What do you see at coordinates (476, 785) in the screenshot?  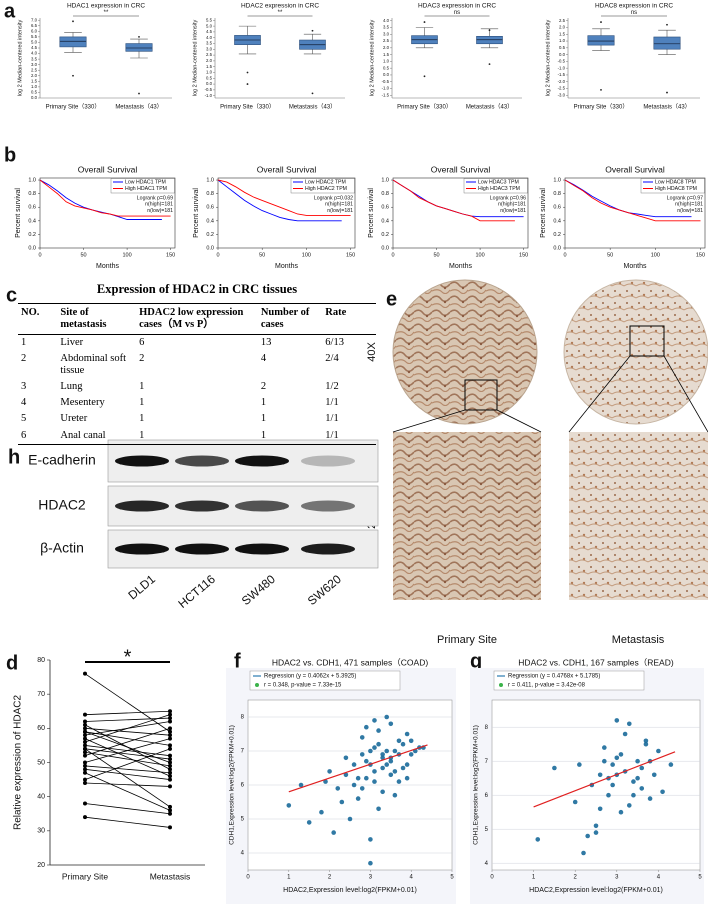 I see `y-axis-label: CDH1,Expression level:log2(FPKM+0.01)` at bounding box center [476, 785].